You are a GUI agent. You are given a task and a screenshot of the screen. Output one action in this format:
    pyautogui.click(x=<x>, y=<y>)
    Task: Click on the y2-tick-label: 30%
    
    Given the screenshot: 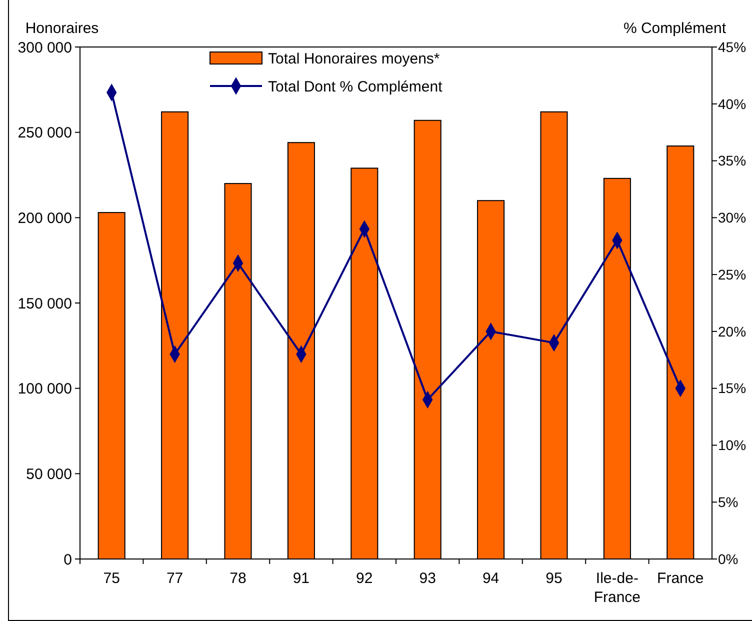 What is the action you would take?
    pyautogui.click(x=732, y=218)
    